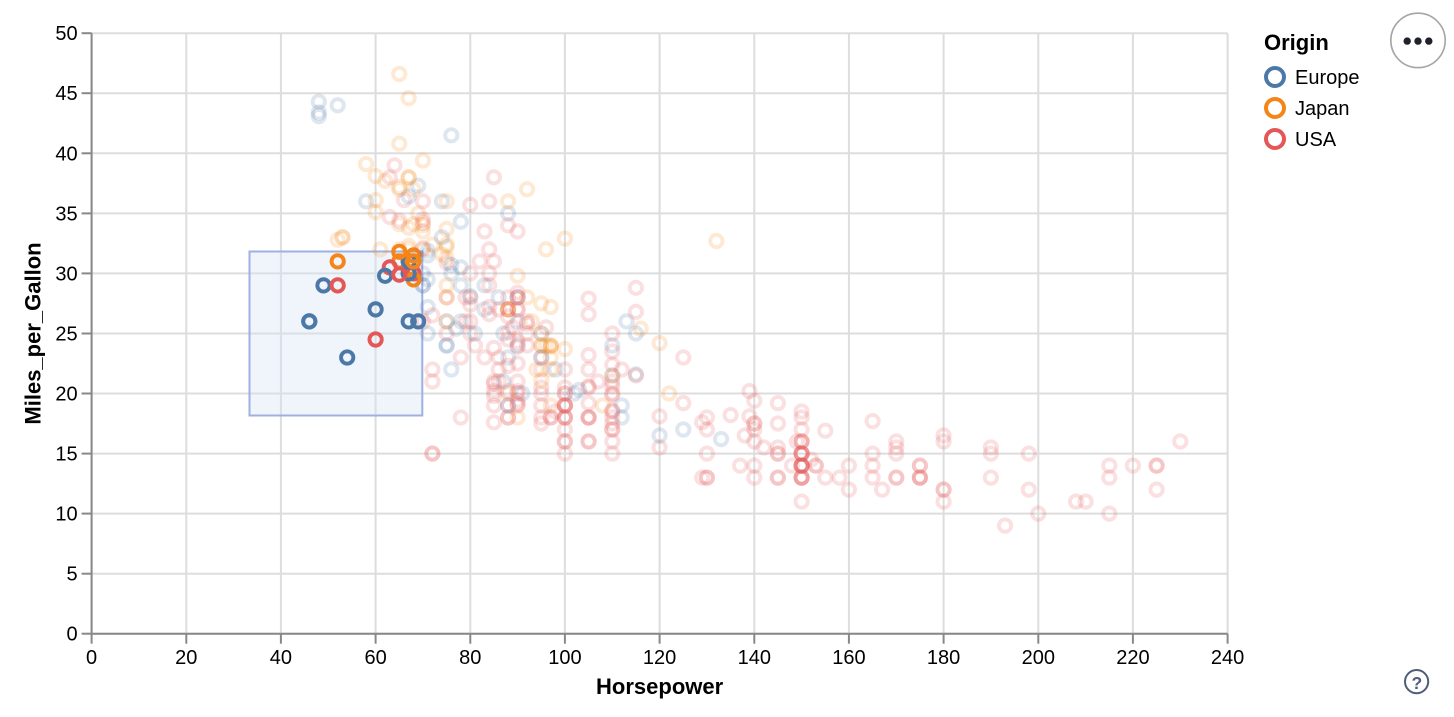 The width and height of the screenshot is (1454, 717). What do you see at coordinates (1038, 658) in the screenshot?
I see `svg-text: 200` at bounding box center [1038, 658].